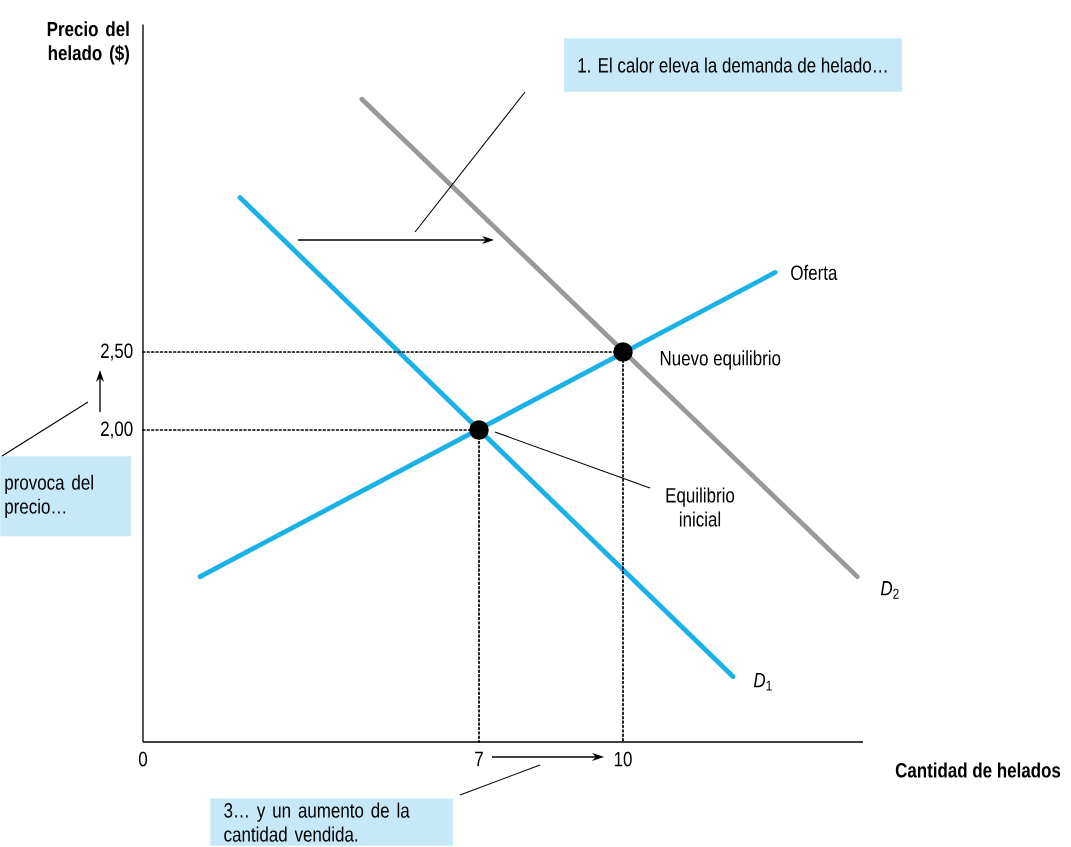  I want to click on text: 3… y un aumento de la cantidad vendida., so click(317, 822).